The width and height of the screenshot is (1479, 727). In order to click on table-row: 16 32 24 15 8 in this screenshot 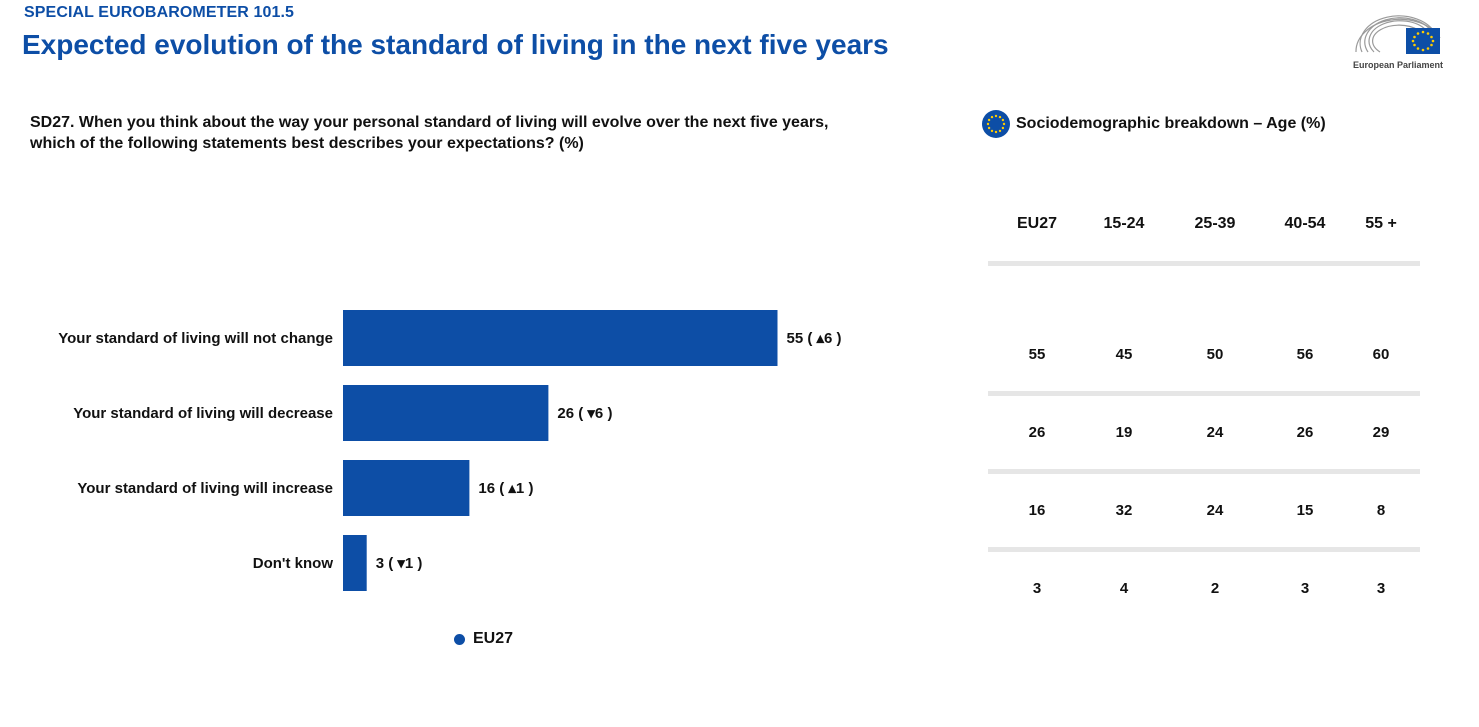, I will do `click(1204, 510)`.